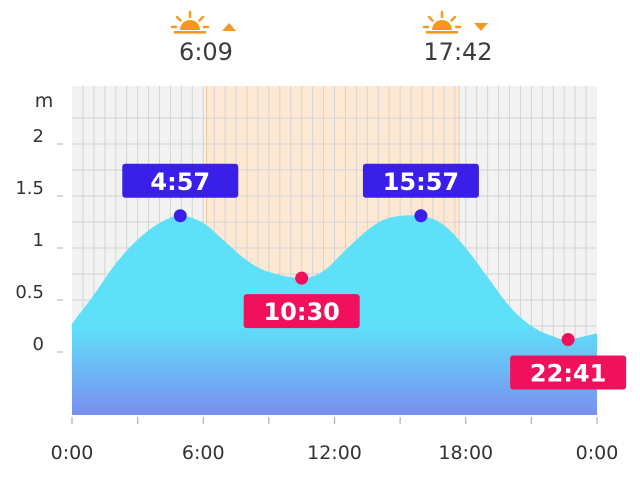 Image resolution: width=640 pixels, height=477 pixels. Describe the element at coordinates (203, 453) in the screenshot. I see `x-tick-label: 6:00` at that location.